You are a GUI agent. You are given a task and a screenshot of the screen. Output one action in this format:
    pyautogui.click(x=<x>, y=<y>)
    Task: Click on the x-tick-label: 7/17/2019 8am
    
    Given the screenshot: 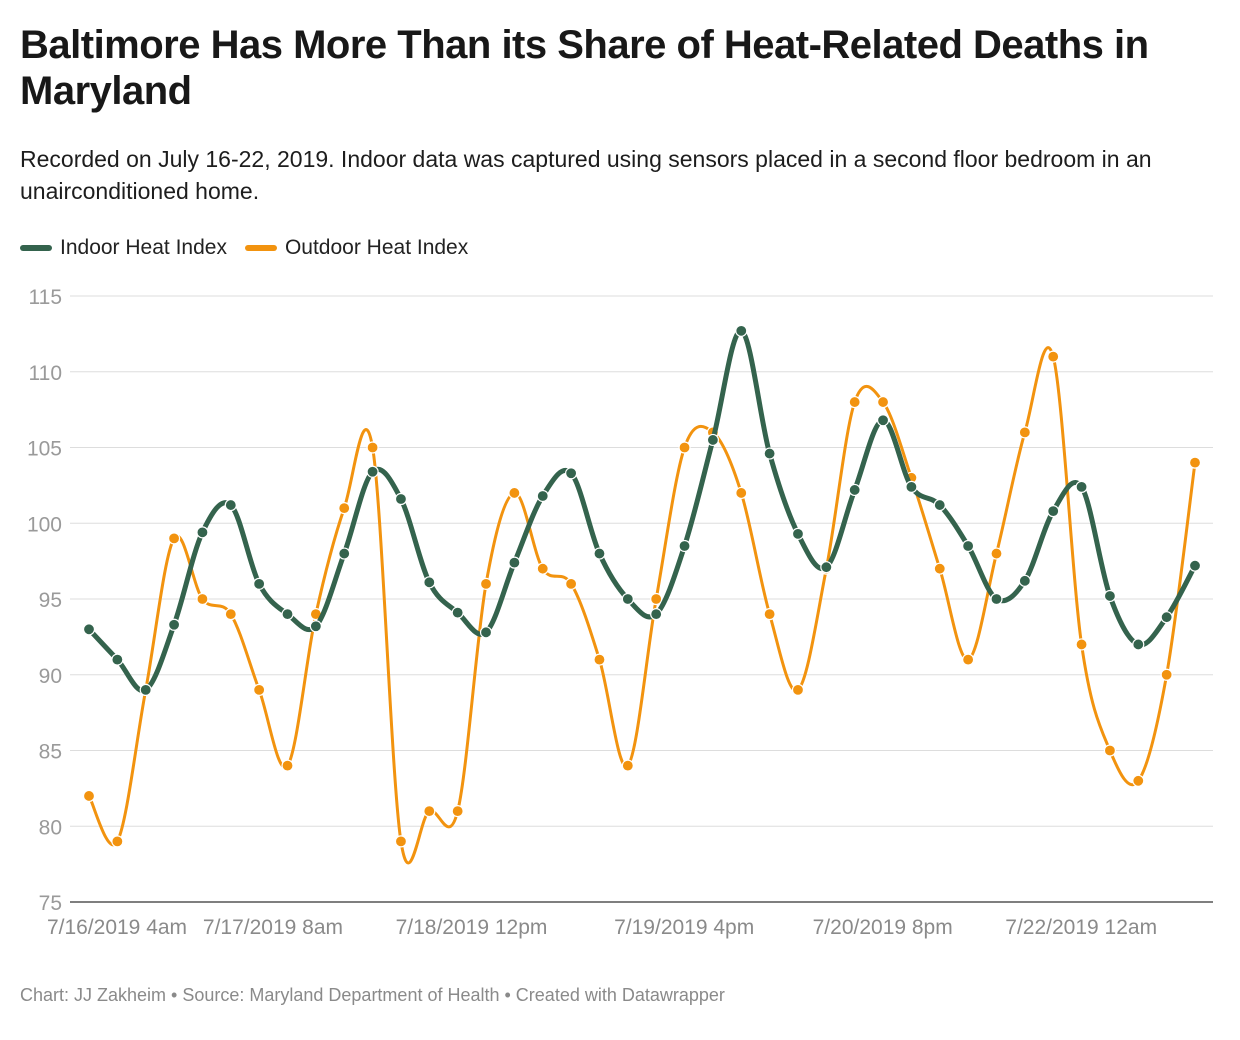 What is the action you would take?
    pyautogui.click(x=273, y=927)
    